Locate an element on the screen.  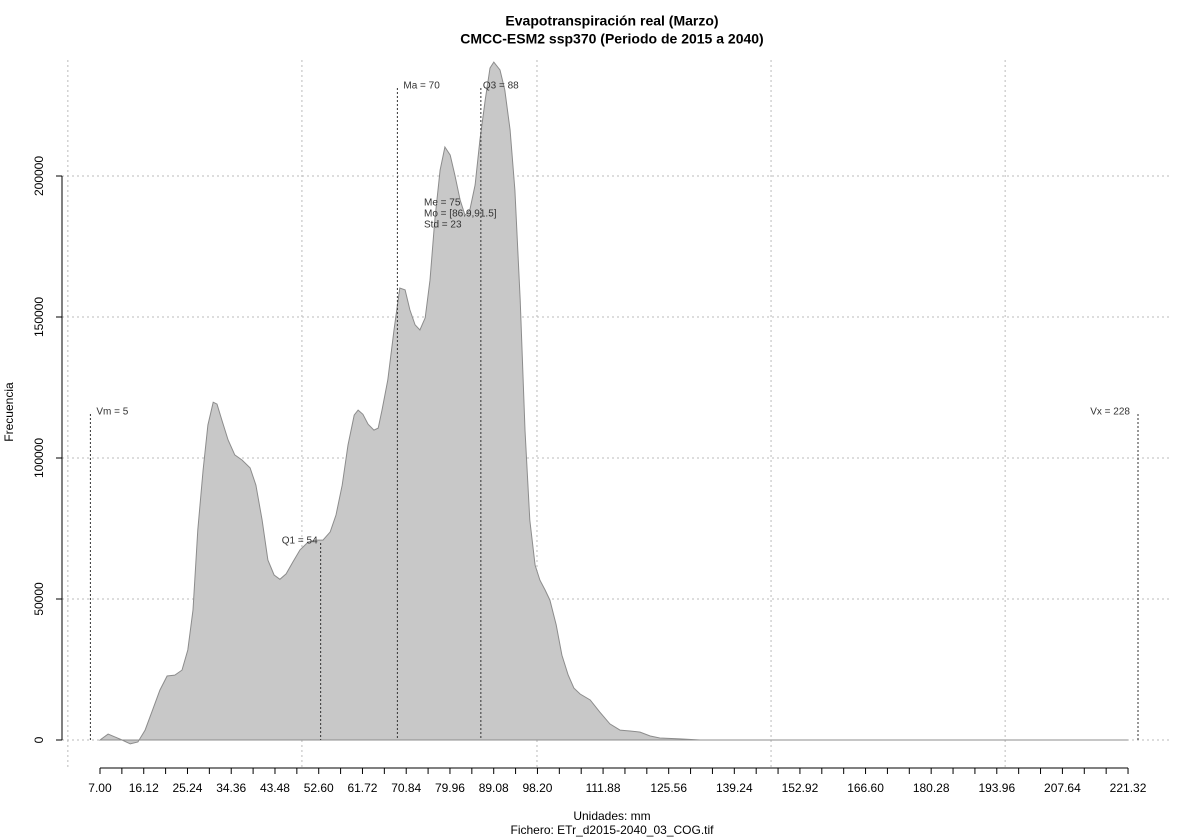
marker-label: Q1 = 54 is located at coordinates (300, 541).